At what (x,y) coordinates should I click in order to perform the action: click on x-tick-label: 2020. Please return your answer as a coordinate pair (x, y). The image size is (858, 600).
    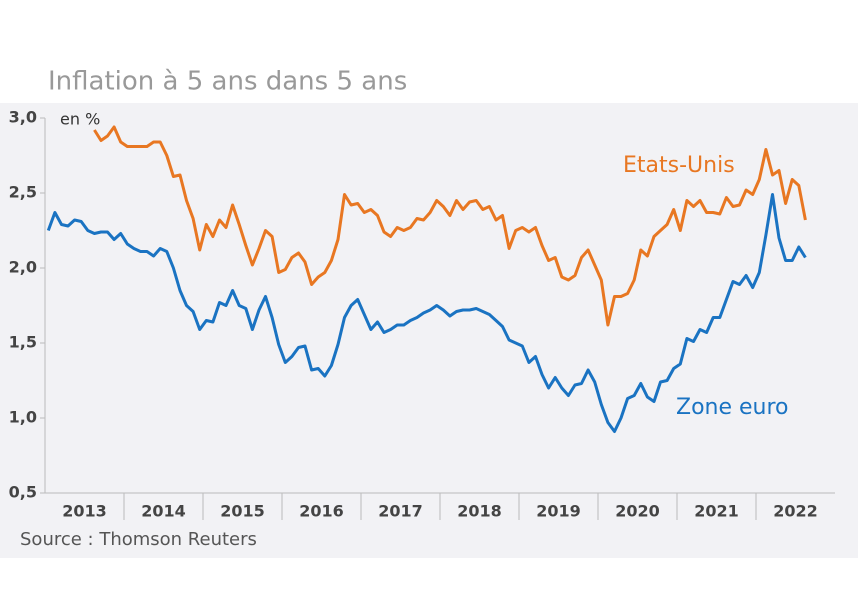
    Looking at the image, I should click on (637, 511).